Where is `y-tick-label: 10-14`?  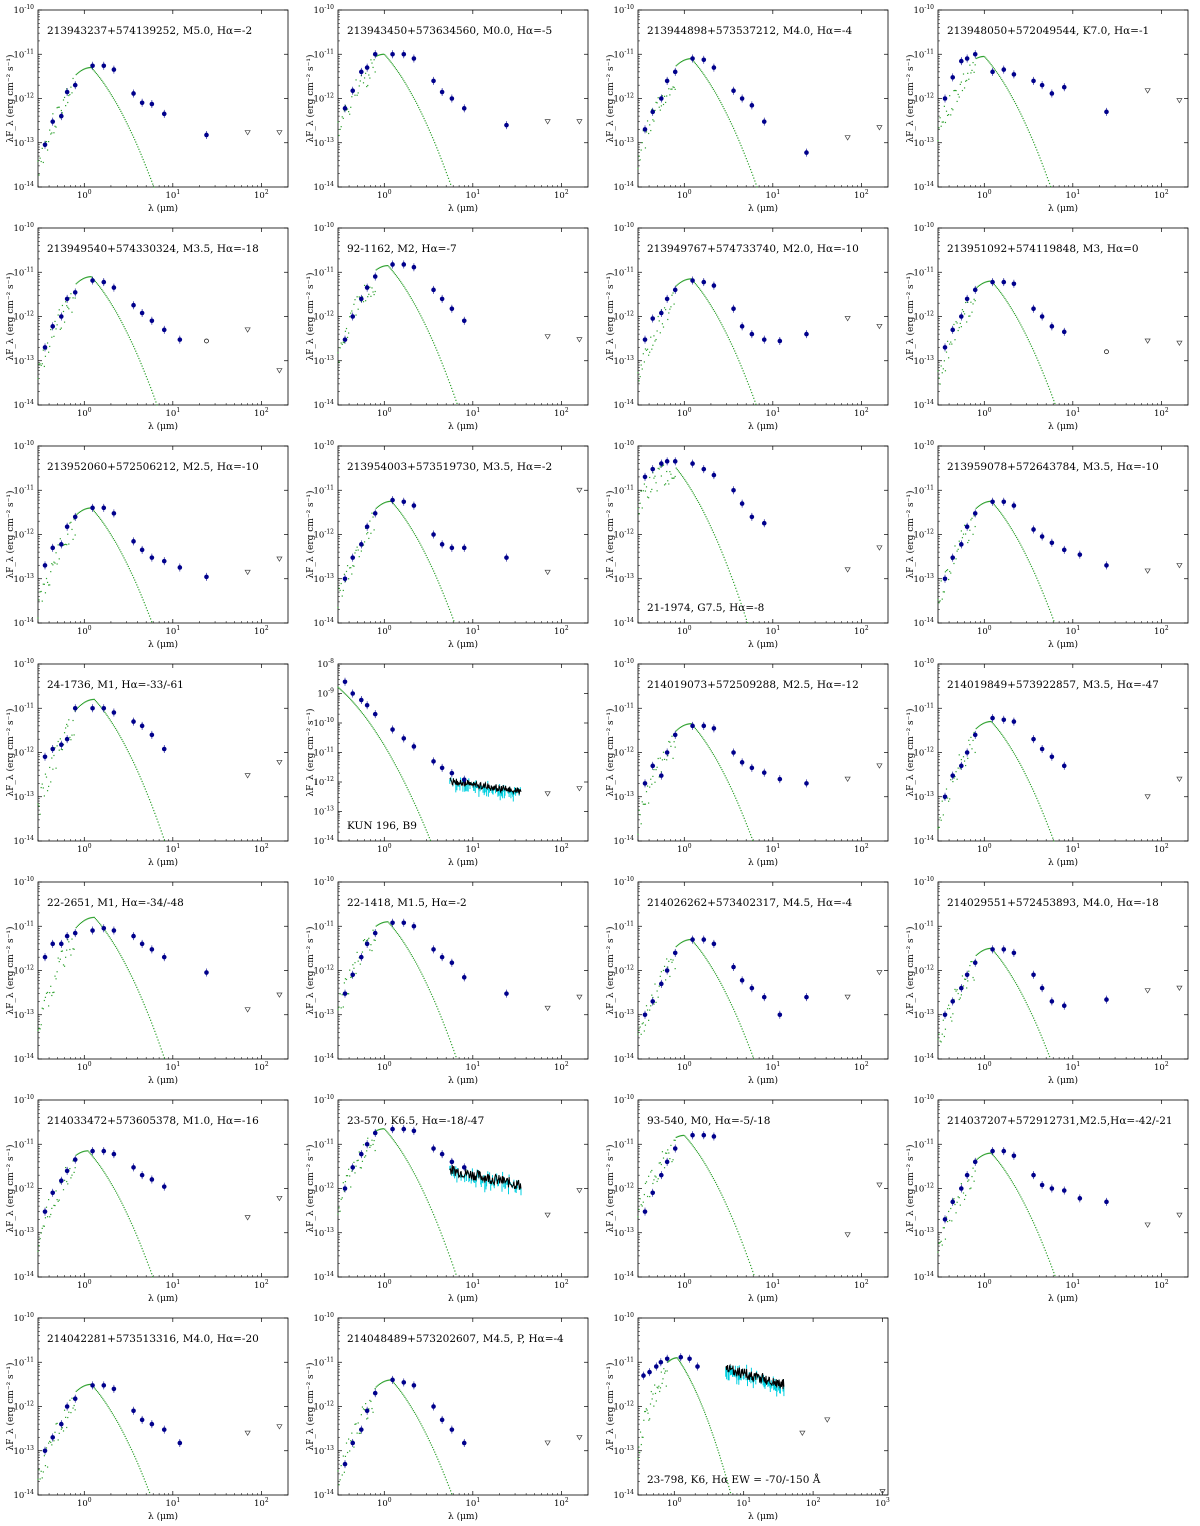 y-tick-label: 10-14 is located at coordinates (924, 187).